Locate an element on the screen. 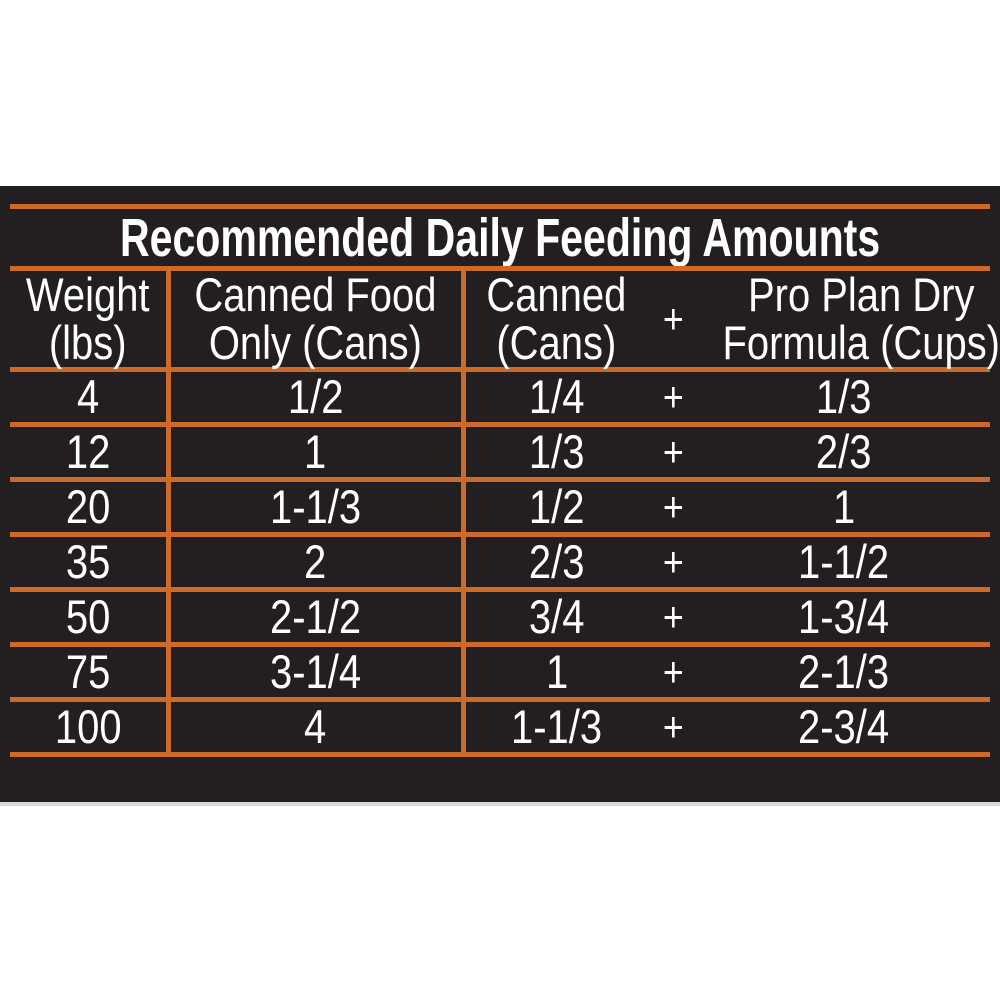 Image resolution: width=1000 pixels, height=1000 pixels. cell-dry: 1/3 is located at coordinates (844, 398).